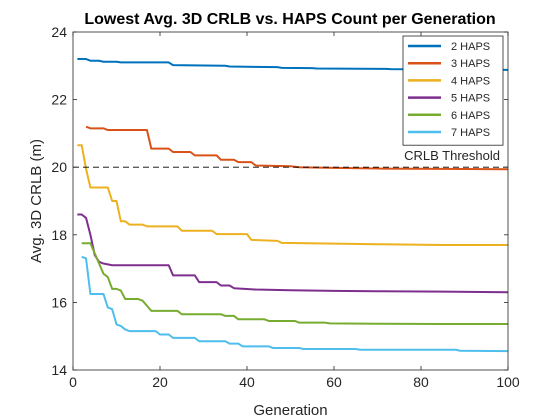 The width and height of the screenshot is (560, 420). I want to click on y-tick-label: 18, so click(59, 235).